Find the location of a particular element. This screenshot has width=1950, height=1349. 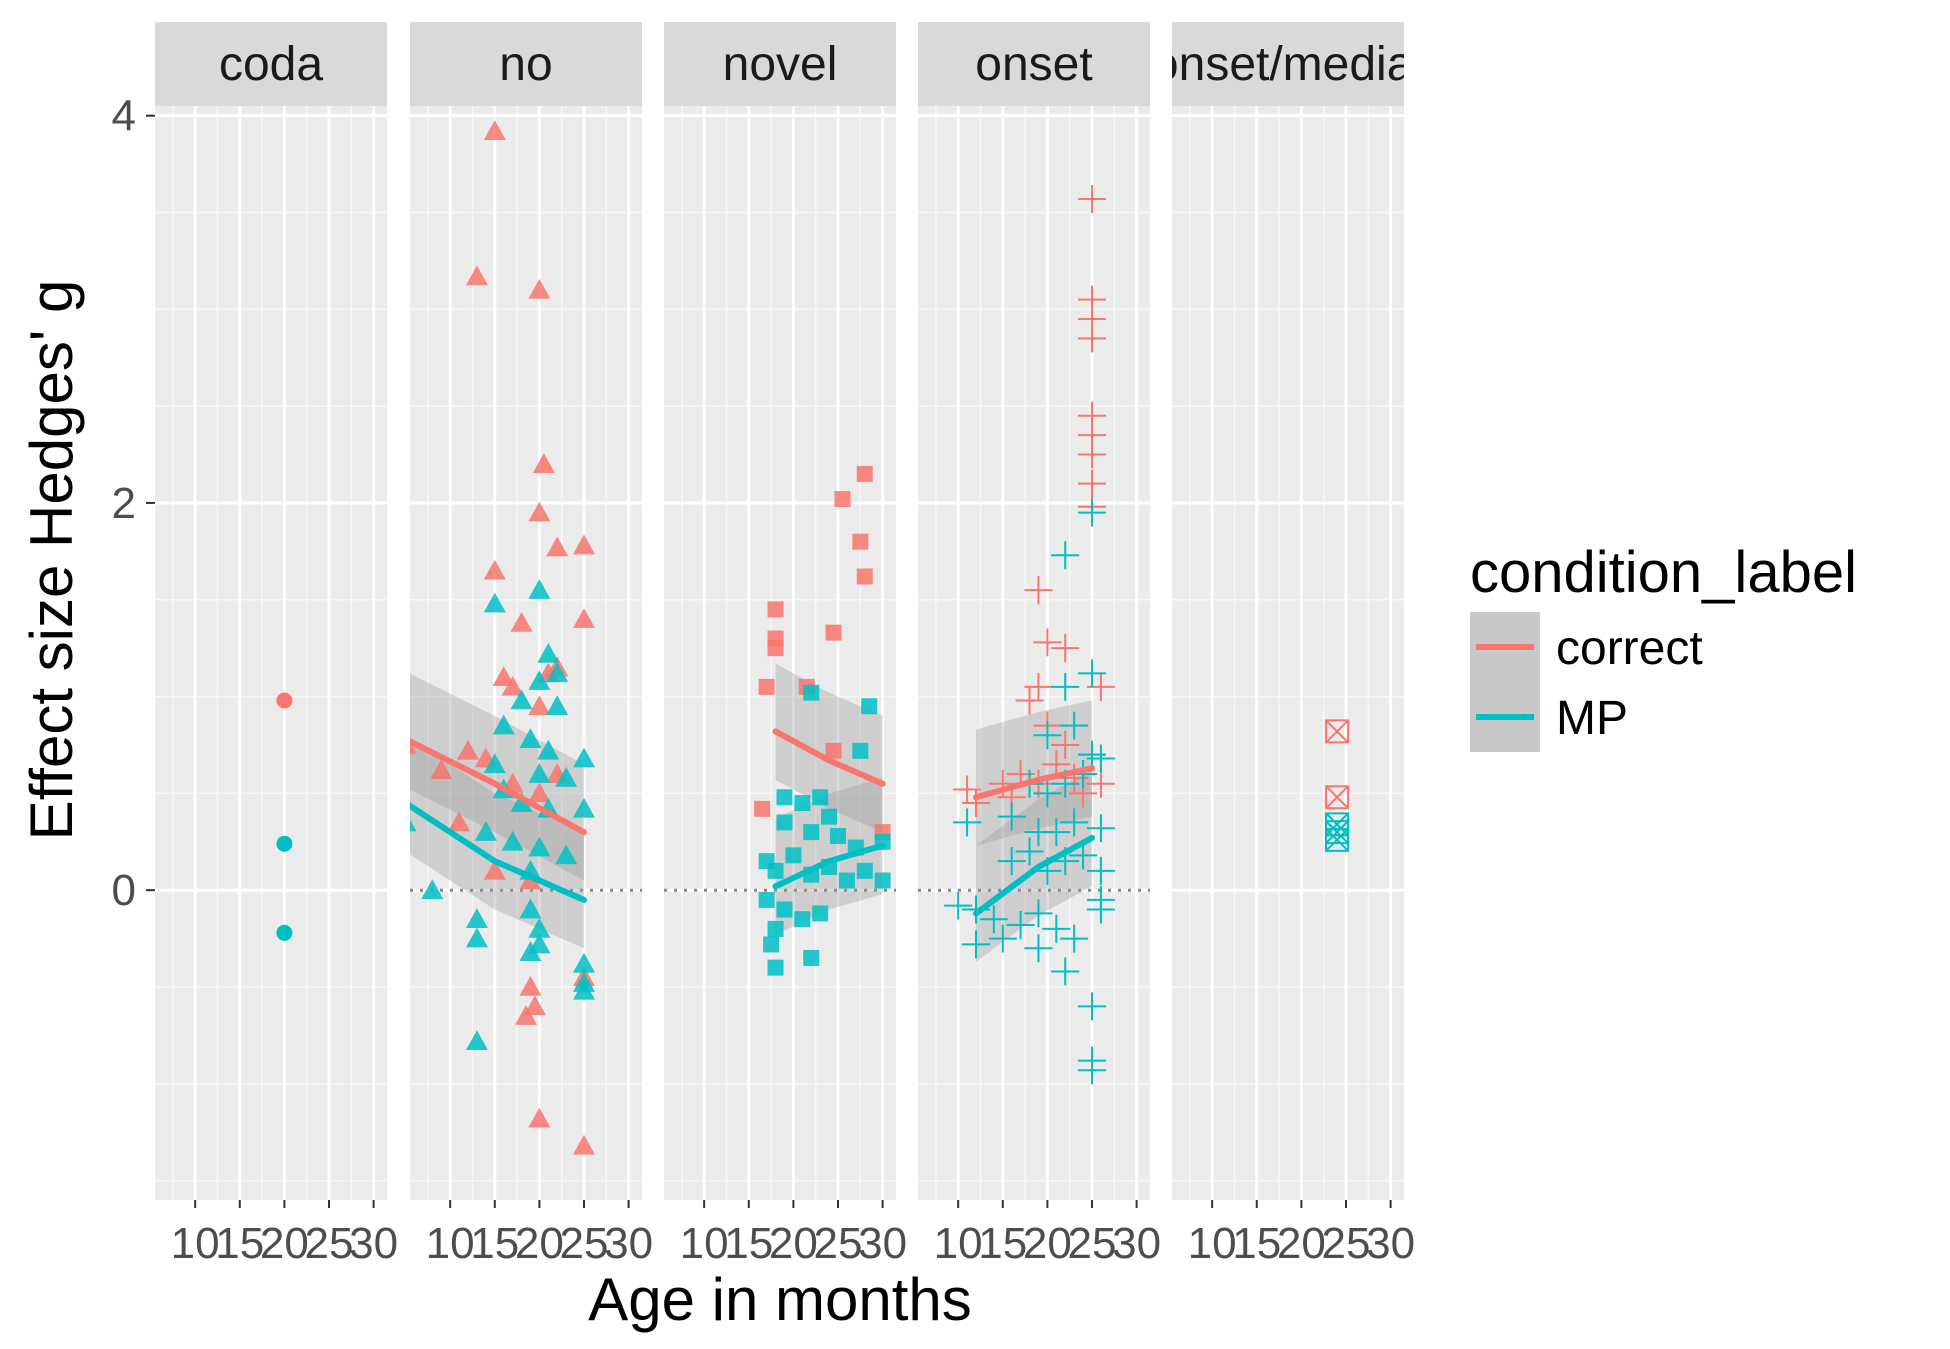

x-tick-label: 10 is located at coordinates (704, 1243).